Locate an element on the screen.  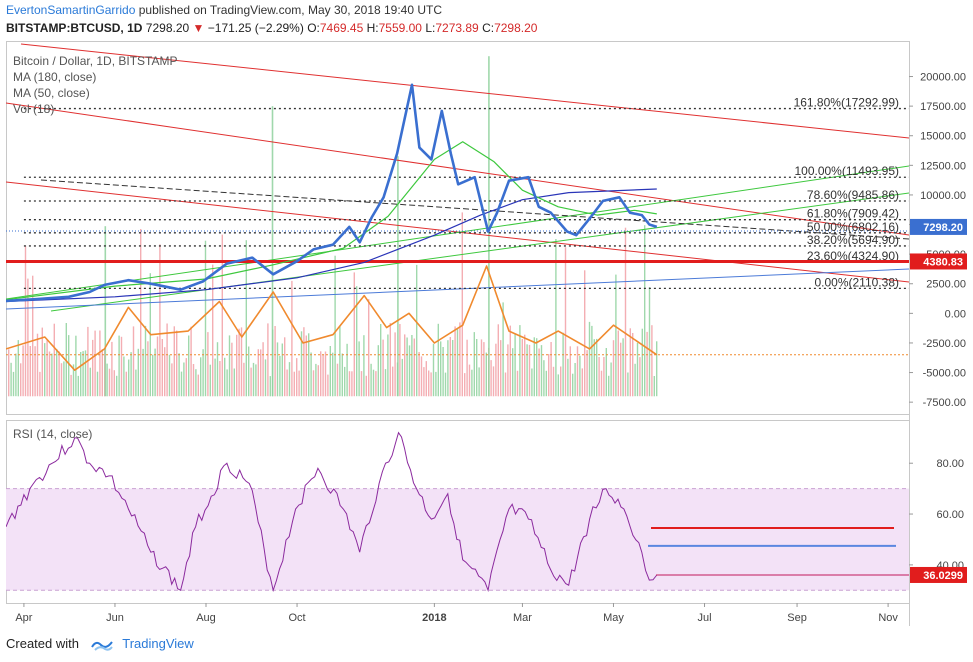
high-value: 7559.00 is located at coordinates (400, 28).